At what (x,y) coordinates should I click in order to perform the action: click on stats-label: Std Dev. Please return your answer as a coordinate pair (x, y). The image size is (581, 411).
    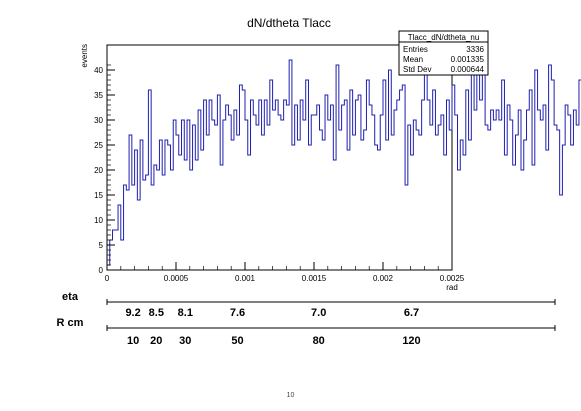
    Looking at the image, I should click on (417, 69).